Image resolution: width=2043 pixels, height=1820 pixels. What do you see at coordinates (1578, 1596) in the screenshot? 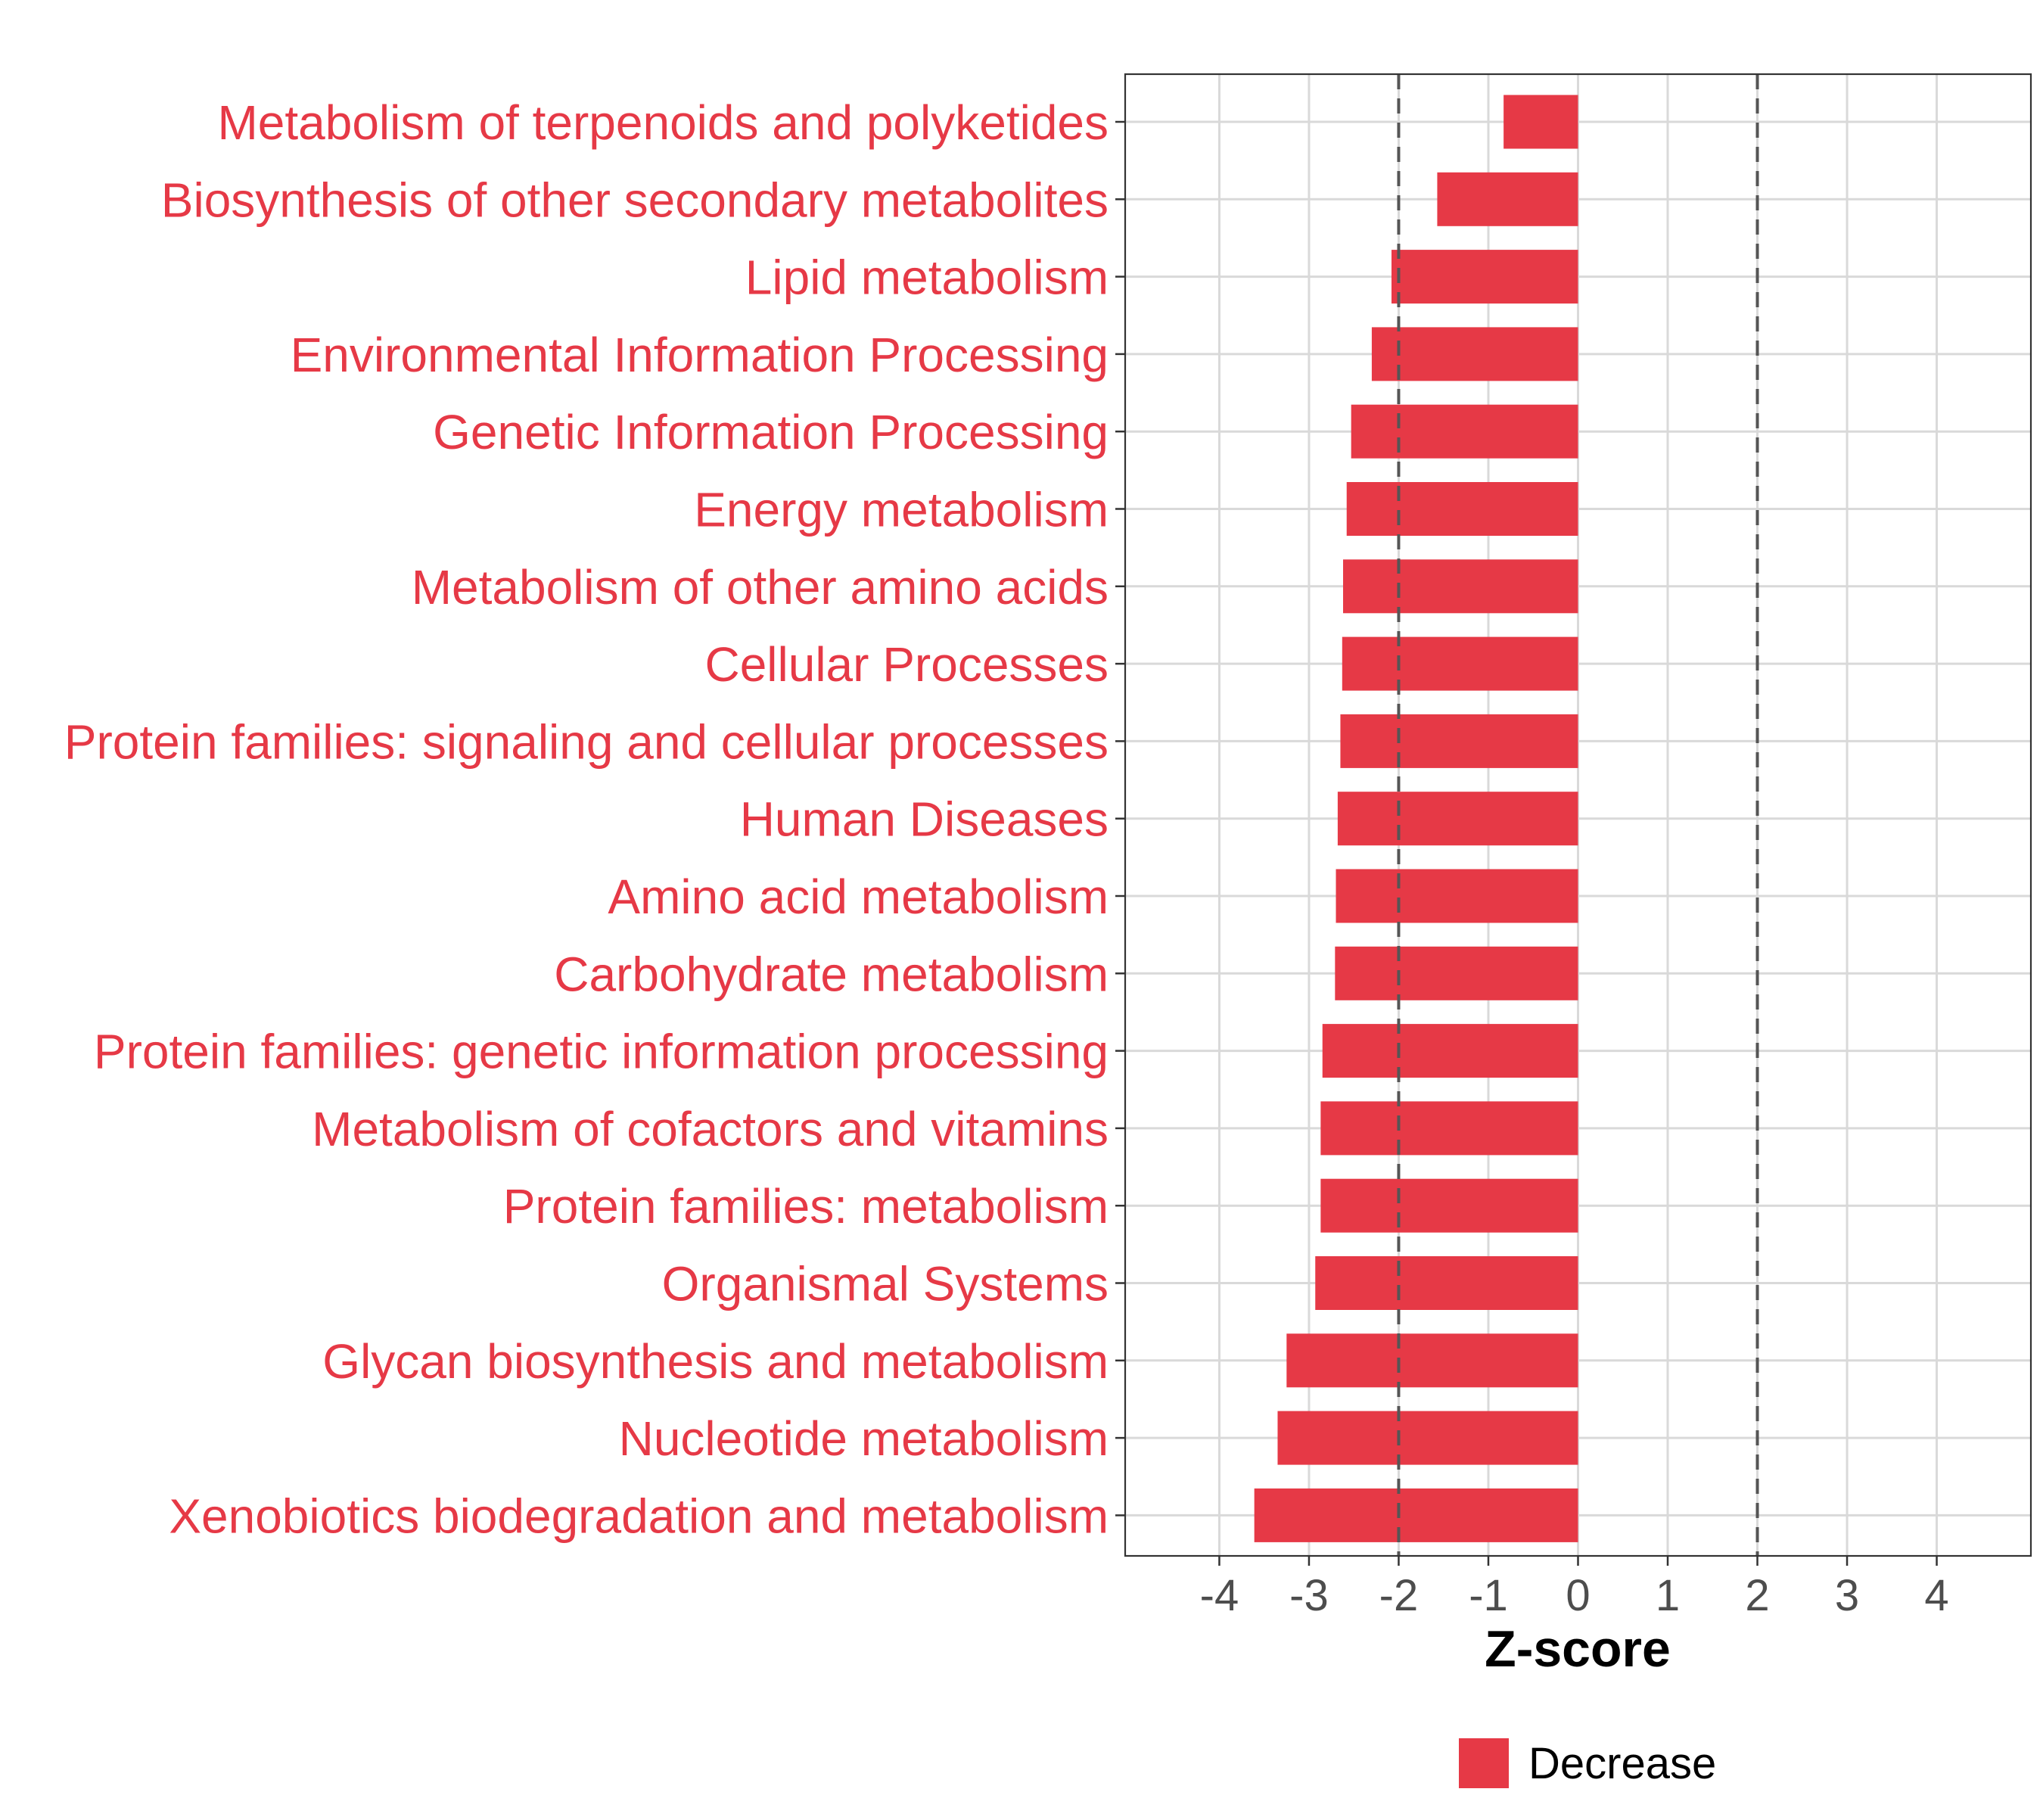
I see `x-tick-label: 0` at bounding box center [1578, 1596].